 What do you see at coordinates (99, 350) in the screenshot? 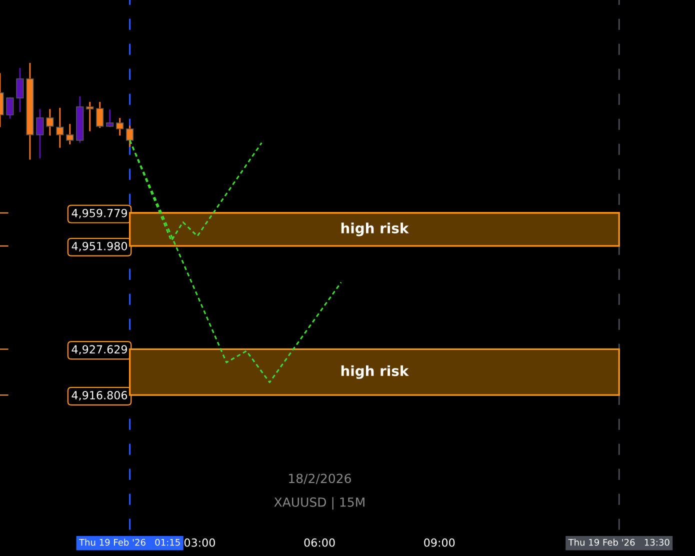
I see `y-tick-label: 4,927.629` at bounding box center [99, 350].